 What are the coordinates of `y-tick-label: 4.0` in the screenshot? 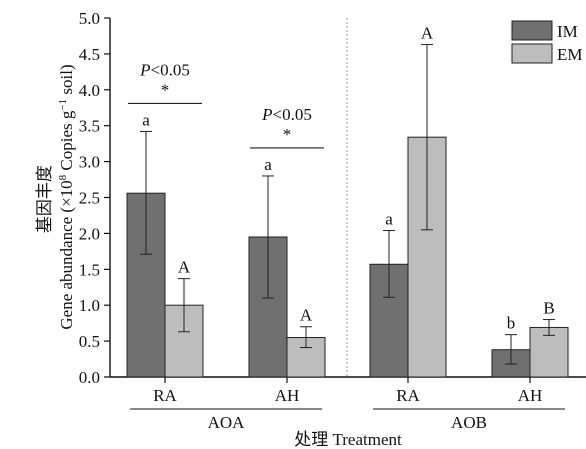 It's located at (89, 90).